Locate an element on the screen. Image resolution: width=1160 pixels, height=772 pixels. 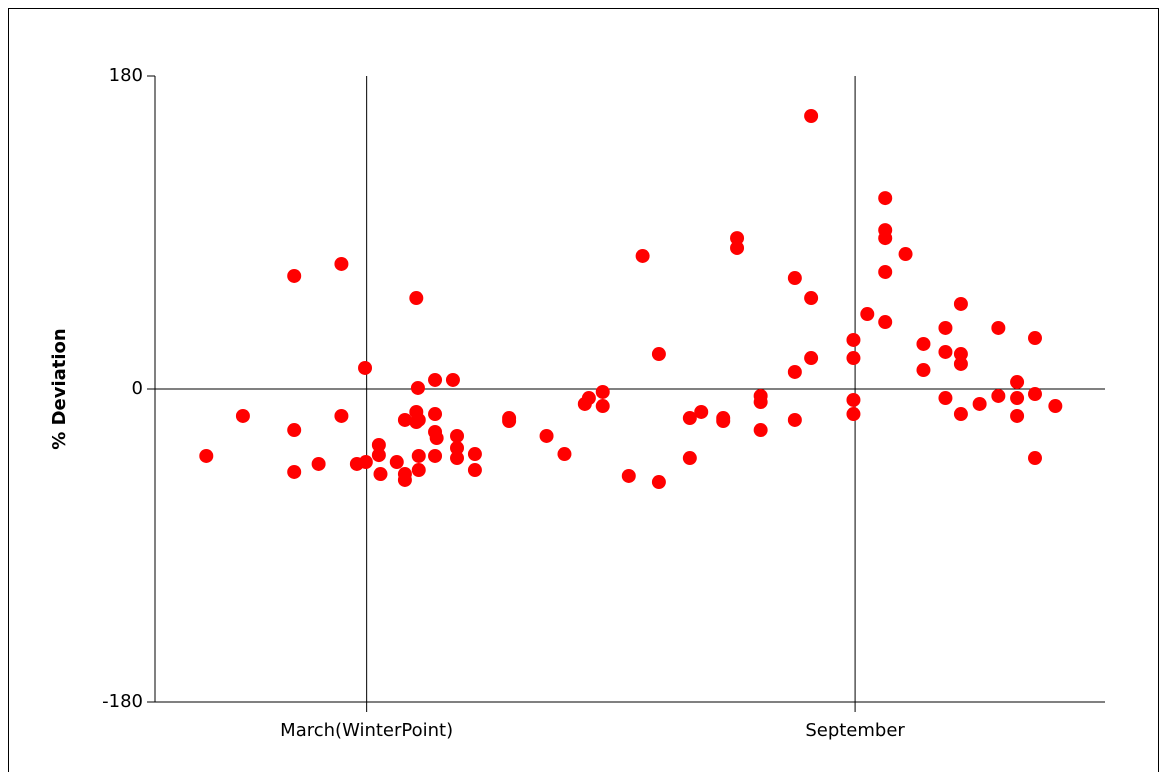
y-tick-label: 180 is located at coordinates (126, 75).